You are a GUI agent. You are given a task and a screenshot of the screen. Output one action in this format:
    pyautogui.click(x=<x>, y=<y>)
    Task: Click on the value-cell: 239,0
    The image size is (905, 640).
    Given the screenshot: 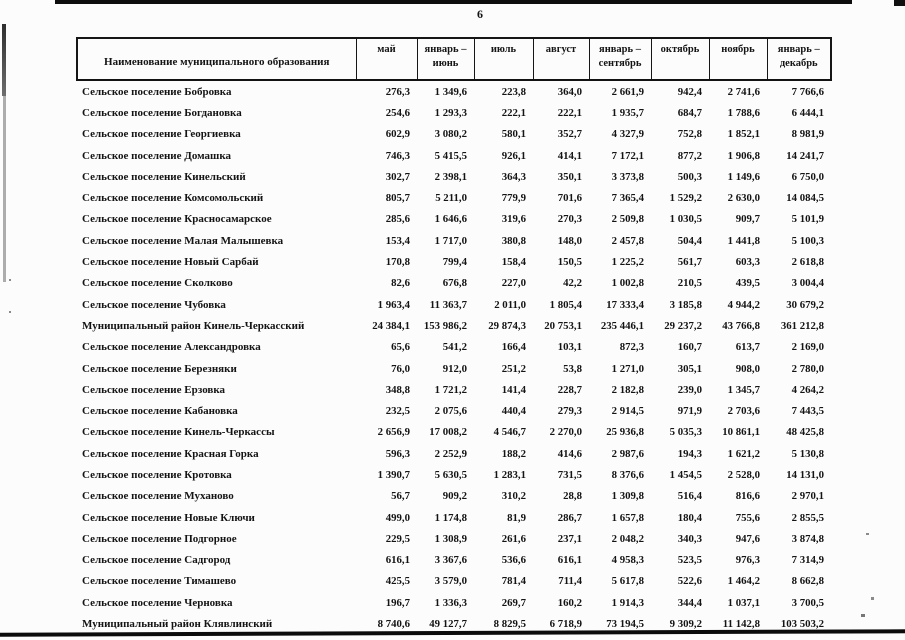 What is the action you would take?
    pyautogui.click(x=689, y=389)
    